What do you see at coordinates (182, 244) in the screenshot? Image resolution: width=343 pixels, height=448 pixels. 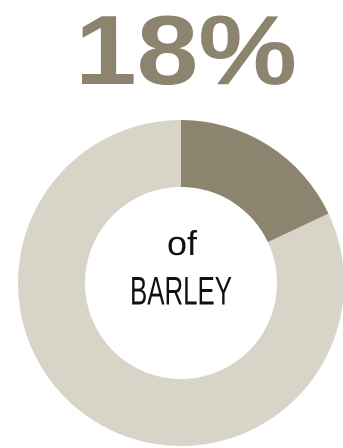 I see `center-label: of` at bounding box center [182, 244].